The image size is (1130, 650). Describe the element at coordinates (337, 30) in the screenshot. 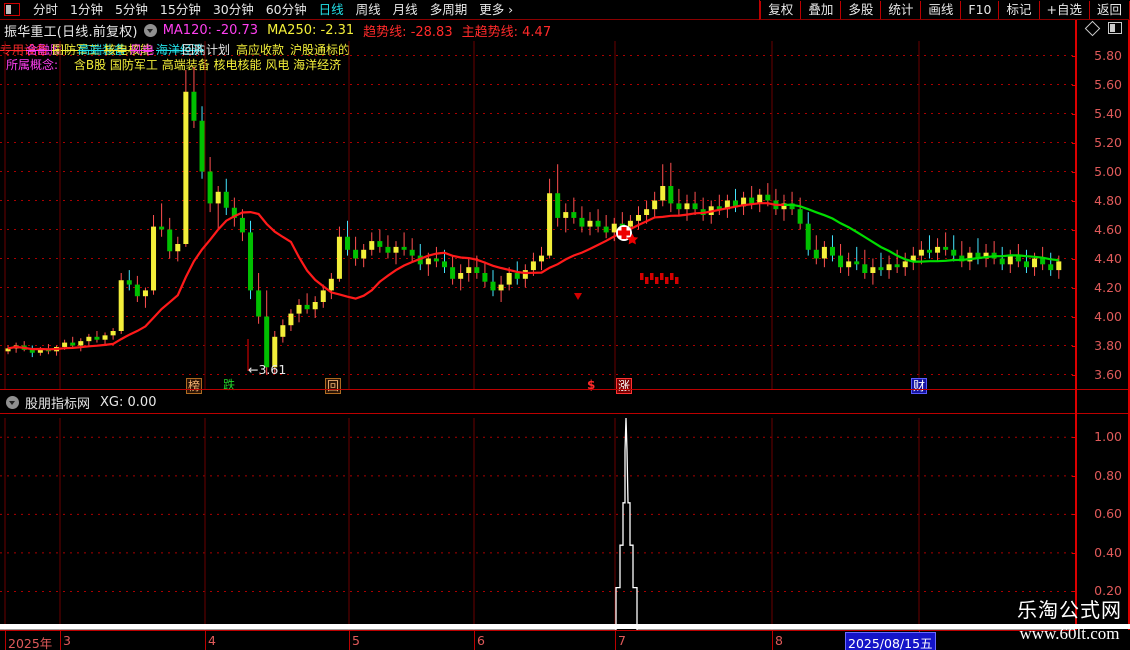

I see `ma250-value: -2.31` at that location.